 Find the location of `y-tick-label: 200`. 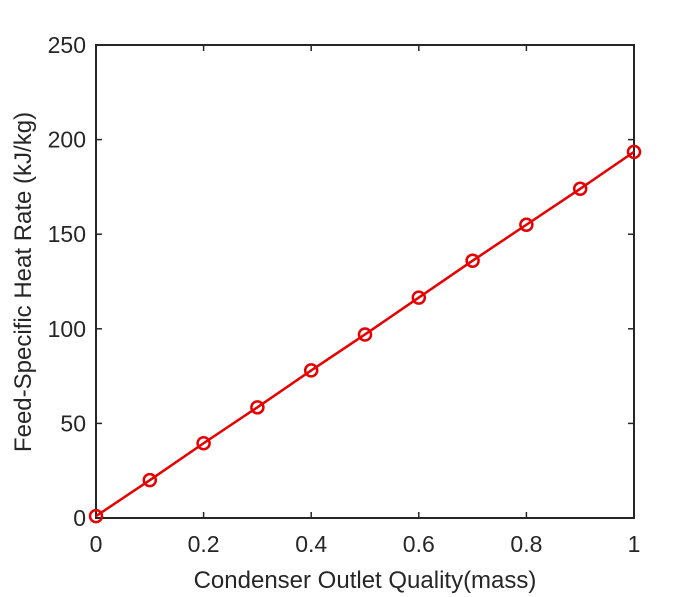

y-tick-label: 200 is located at coordinates (67, 140).